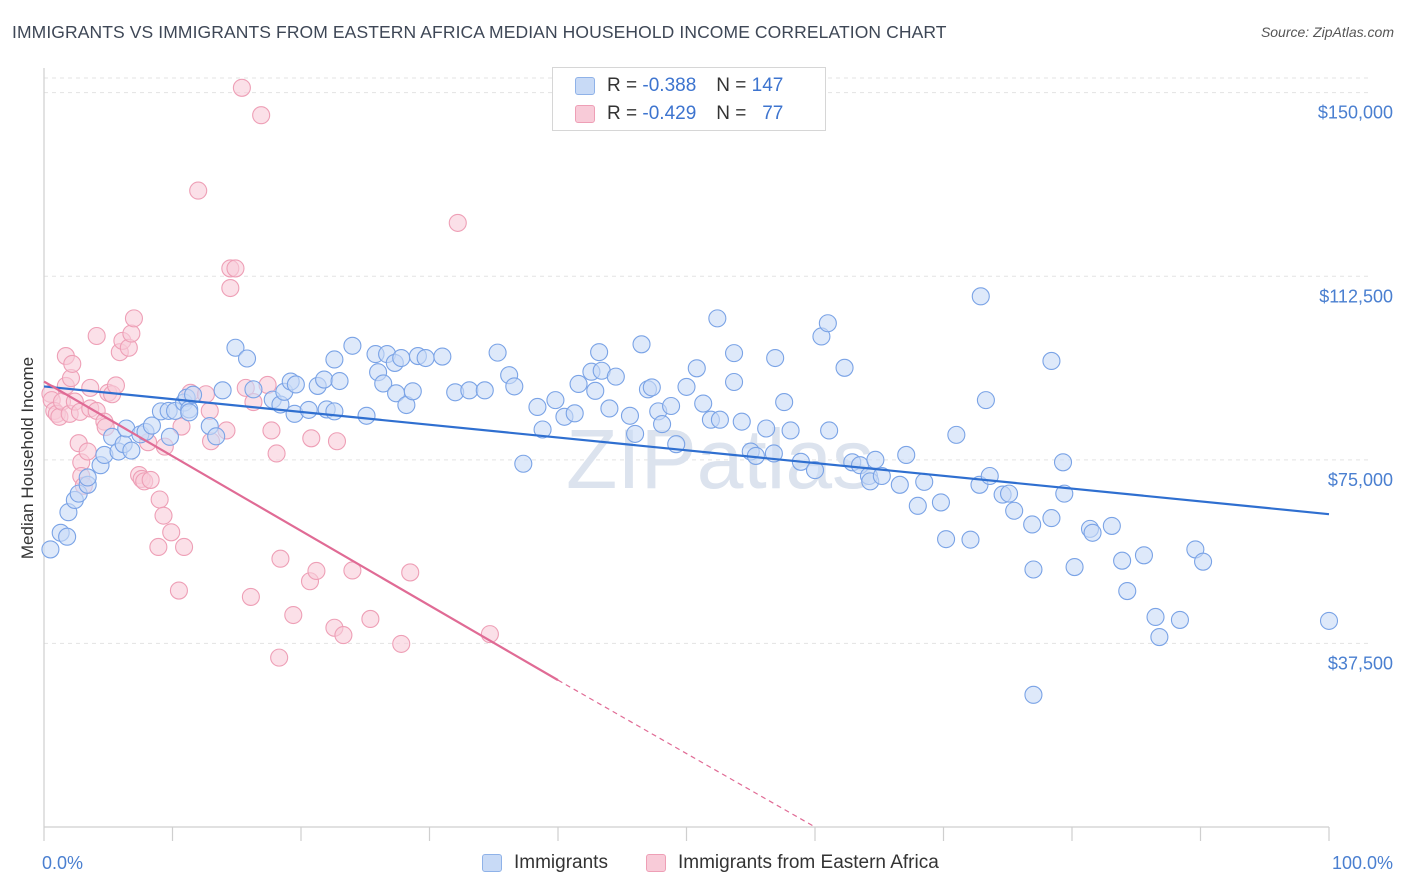  Describe the element at coordinates (656, 863) in the screenshot. I see `pink-swatch` at that location.